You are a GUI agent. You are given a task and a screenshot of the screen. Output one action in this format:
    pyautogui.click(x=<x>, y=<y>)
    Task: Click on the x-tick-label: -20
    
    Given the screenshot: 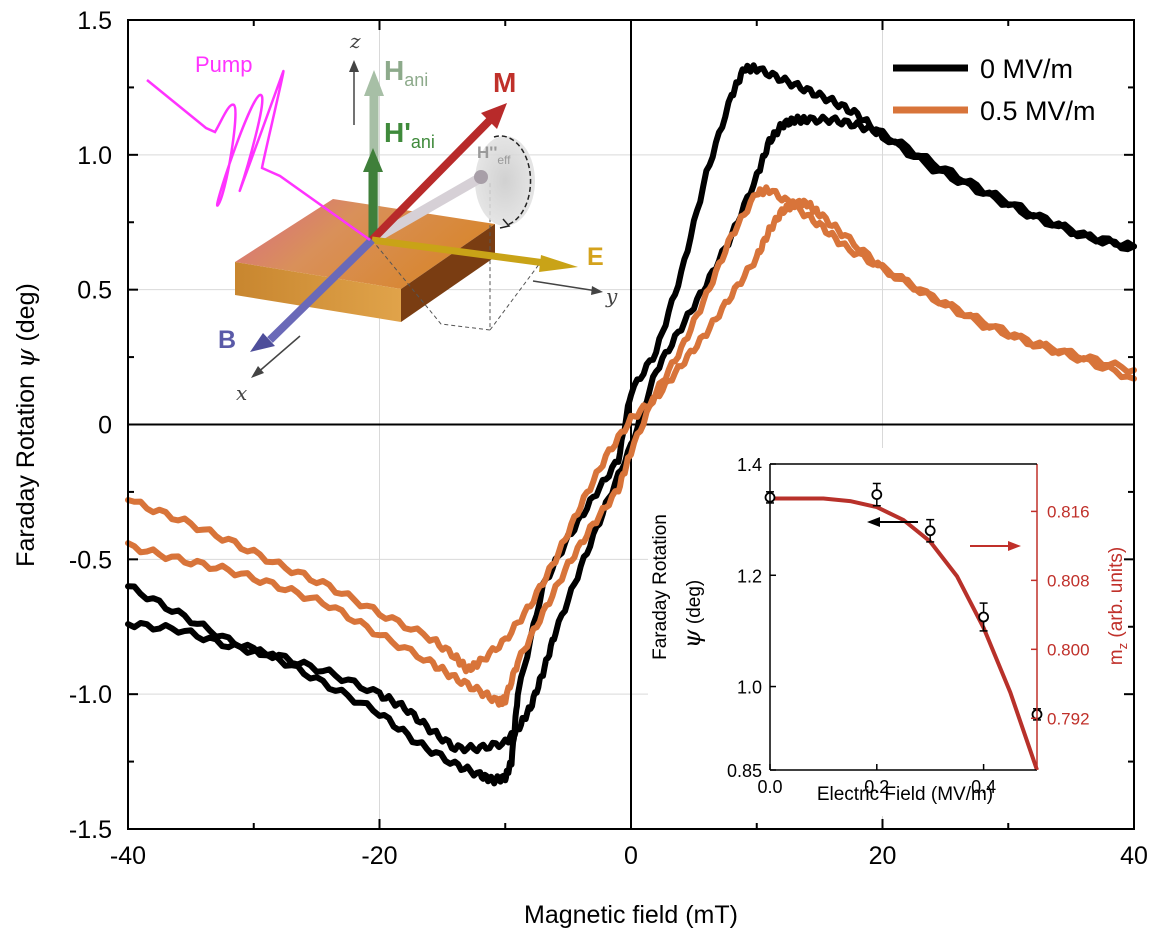 What is the action you would take?
    pyautogui.click(x=379, y=856)
    